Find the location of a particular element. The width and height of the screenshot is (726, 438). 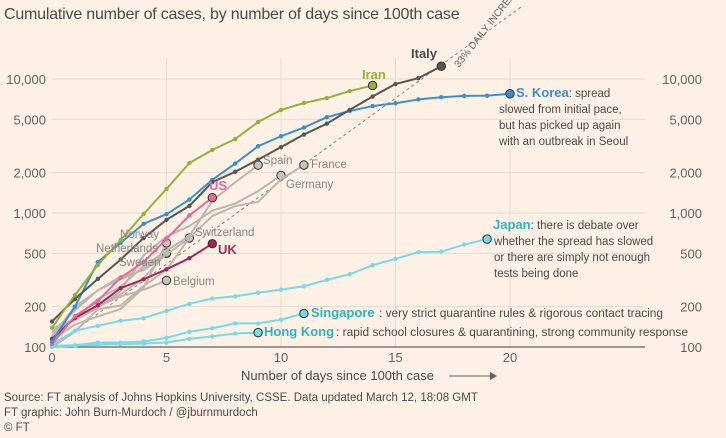

series-norway is located at coordinates (111, 289).